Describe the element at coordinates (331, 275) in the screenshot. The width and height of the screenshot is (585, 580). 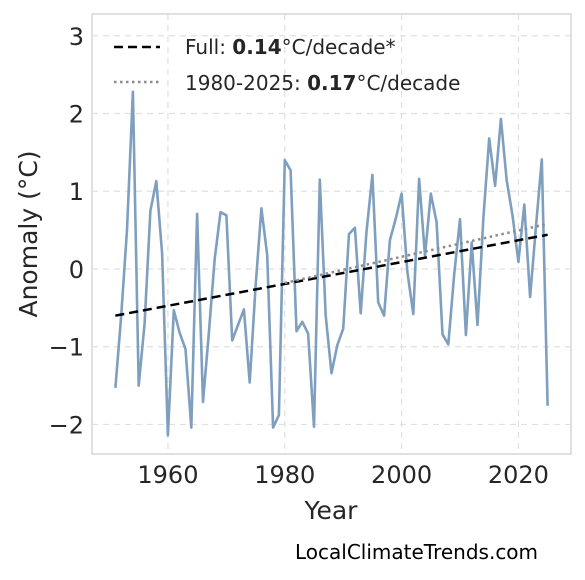
I see `full-trend-line` at that location.